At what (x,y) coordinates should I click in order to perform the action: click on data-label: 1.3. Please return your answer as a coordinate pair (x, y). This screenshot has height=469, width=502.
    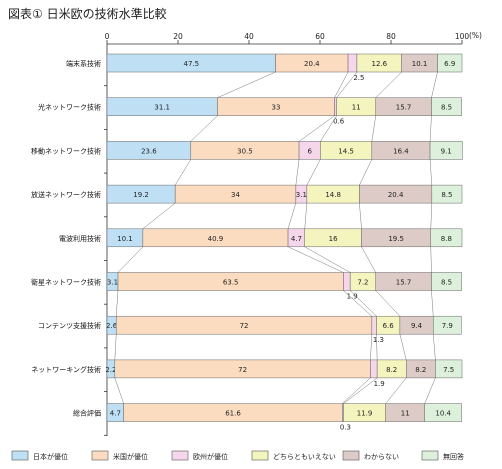
    Looking at the image, I should click on (378, 340).